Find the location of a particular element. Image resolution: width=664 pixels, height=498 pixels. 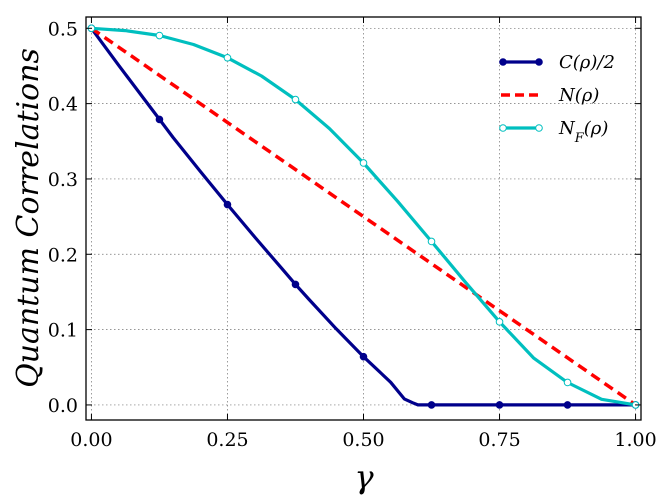

y-tick-label: 0.3 is located at coordinates (63, 180).